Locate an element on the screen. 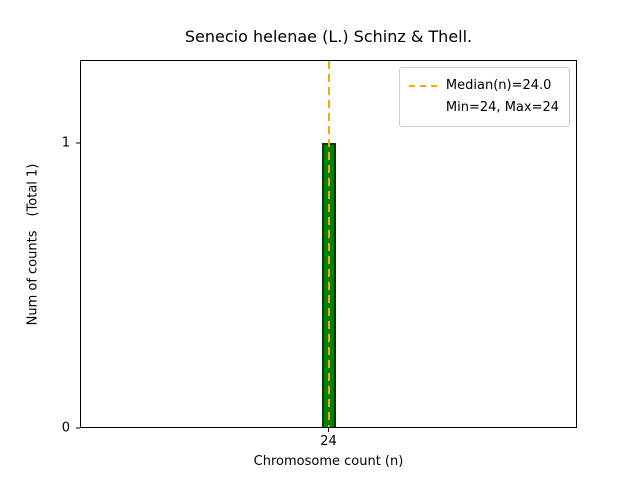  legend-row-minmax: Min=24, Max=24 is located at coordinates (484, 108).